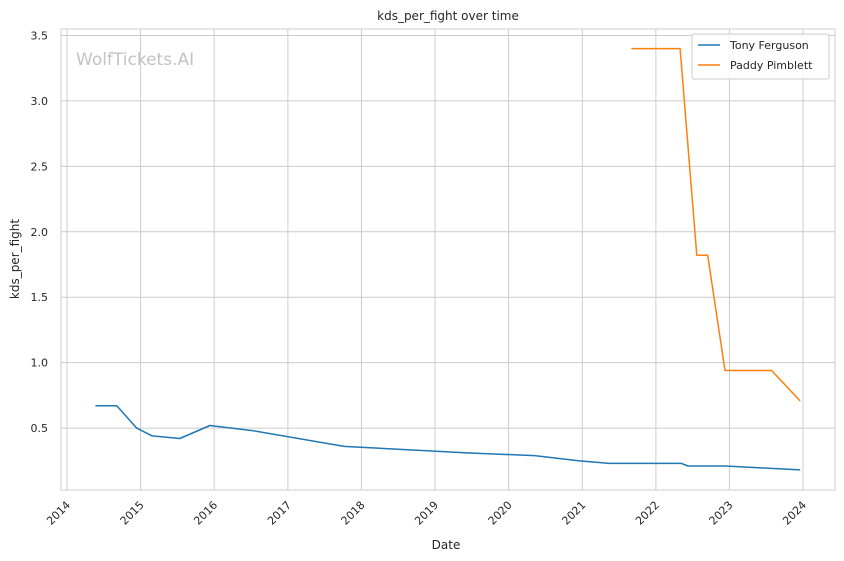  I want to click on y-tick-labels: 0.5 1.0 1.5 2.0 2.5 3.0 3.5, so click(40, 233).